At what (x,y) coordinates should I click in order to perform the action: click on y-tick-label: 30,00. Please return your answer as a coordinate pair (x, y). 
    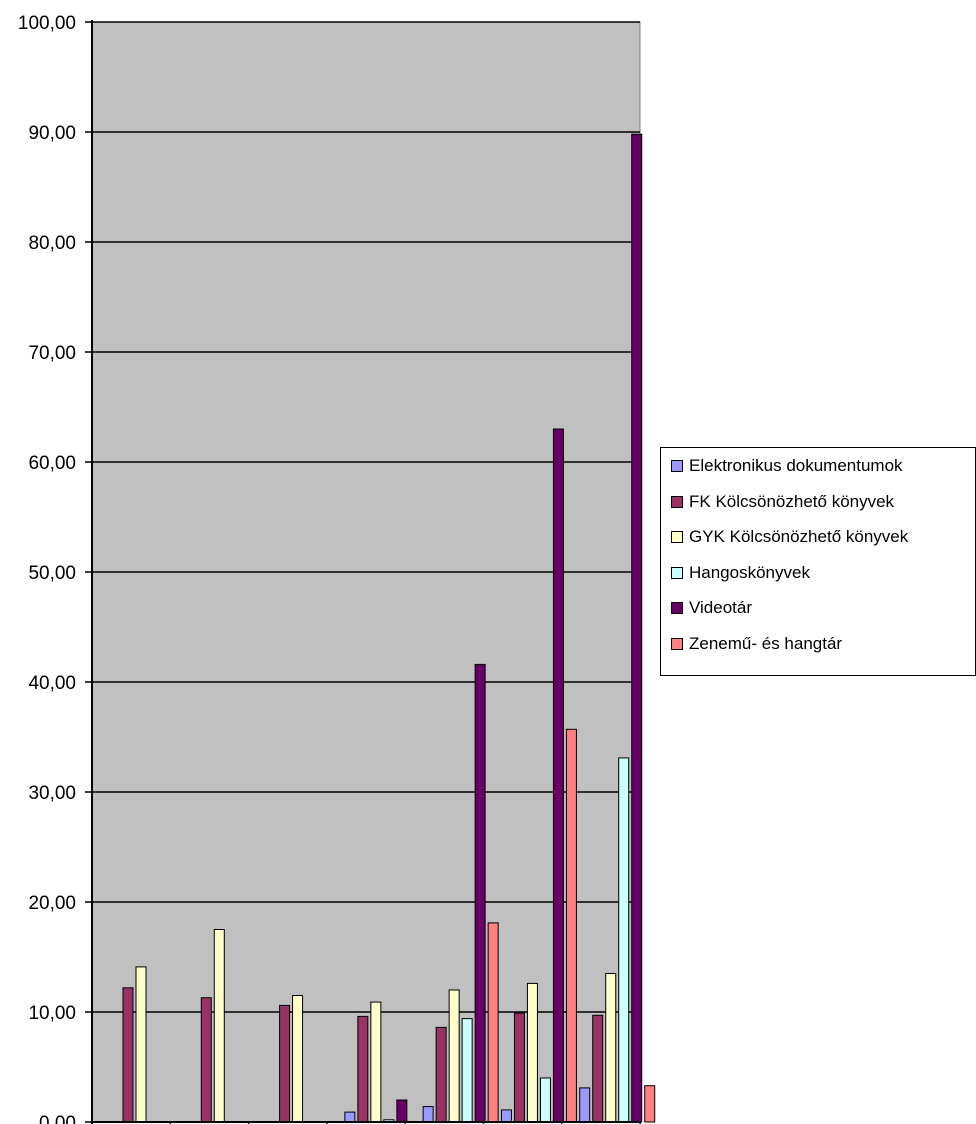
    Looking at the image, I should click on (52, 793).